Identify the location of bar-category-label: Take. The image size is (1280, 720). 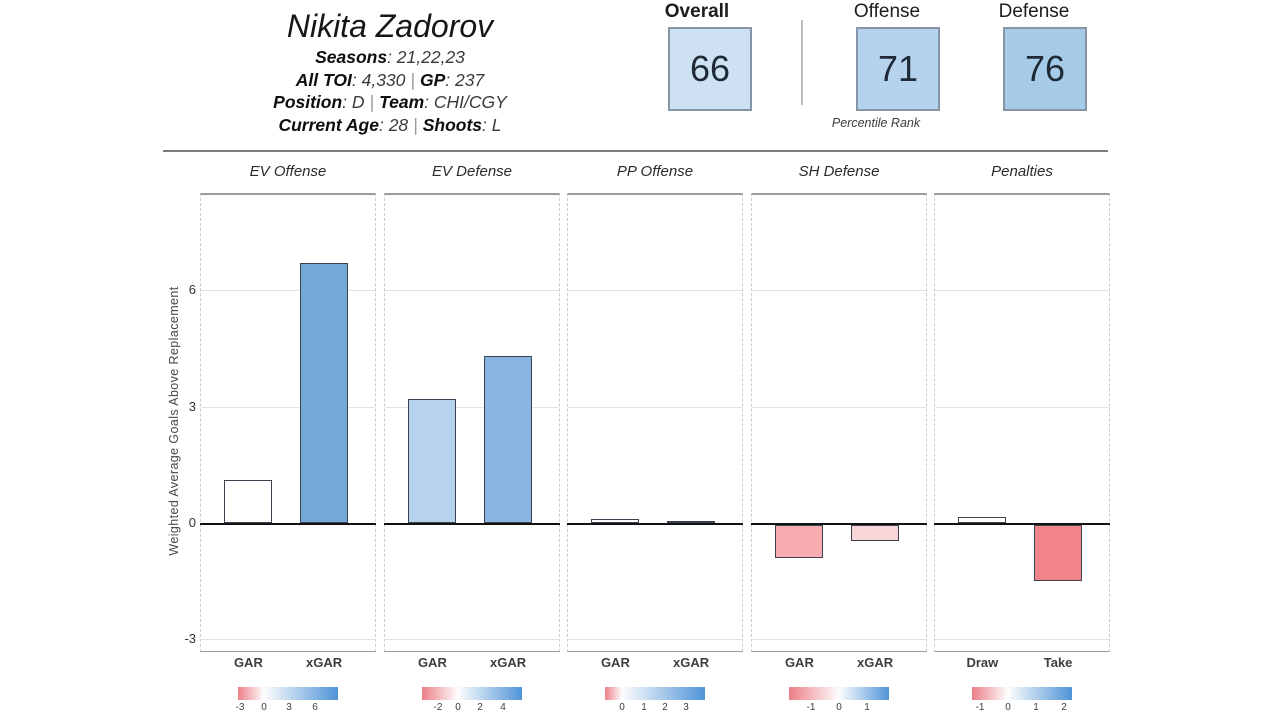
(1058, 662).